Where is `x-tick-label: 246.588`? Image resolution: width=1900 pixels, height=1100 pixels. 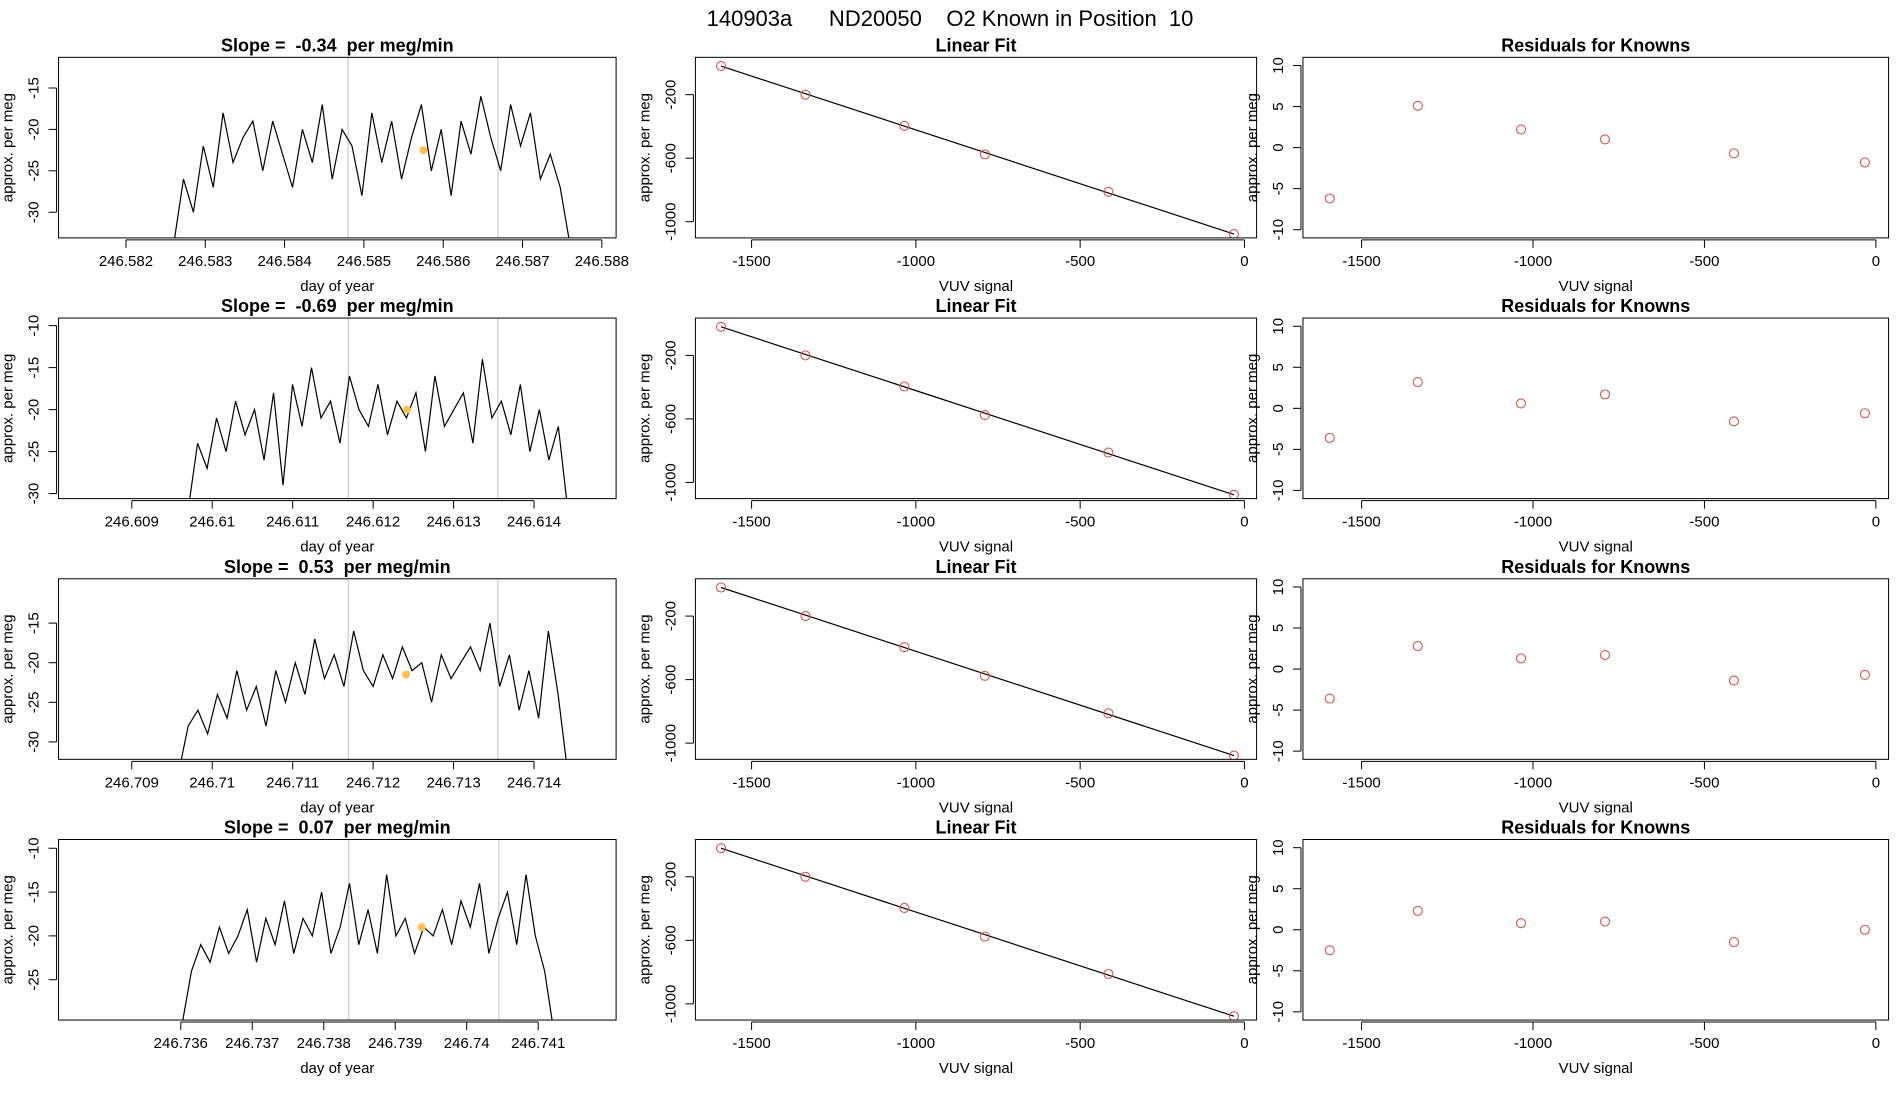
x-tick-label: 246.588 is located at coordinates (602, 261).